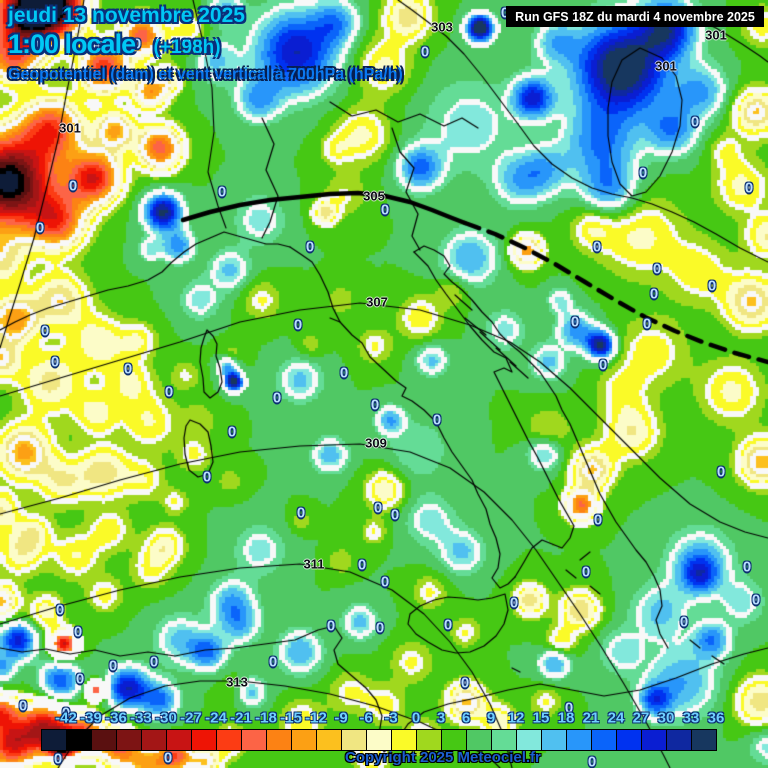 This screenshot has height=768, width=768. Describe the element at coordinates (187, 47) in the screenshot. I see `forecast-hour-offset: (+198h)` at that location.